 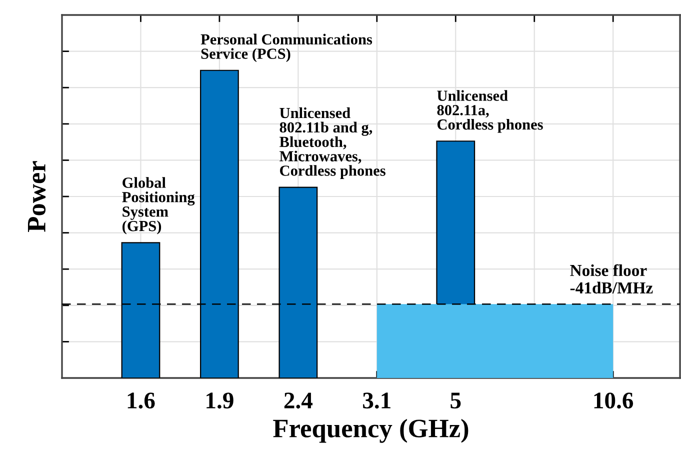 What do you see at coordinates (298, 400) in the screenshot?
I see `x-tick-label: 2.4` at bounding box center [298, 400].